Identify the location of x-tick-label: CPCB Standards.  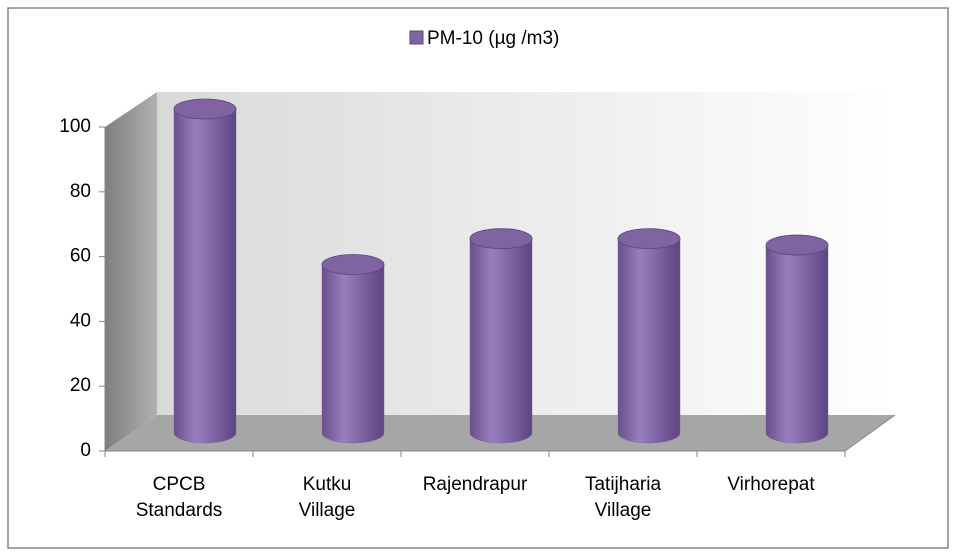
(179, 497).